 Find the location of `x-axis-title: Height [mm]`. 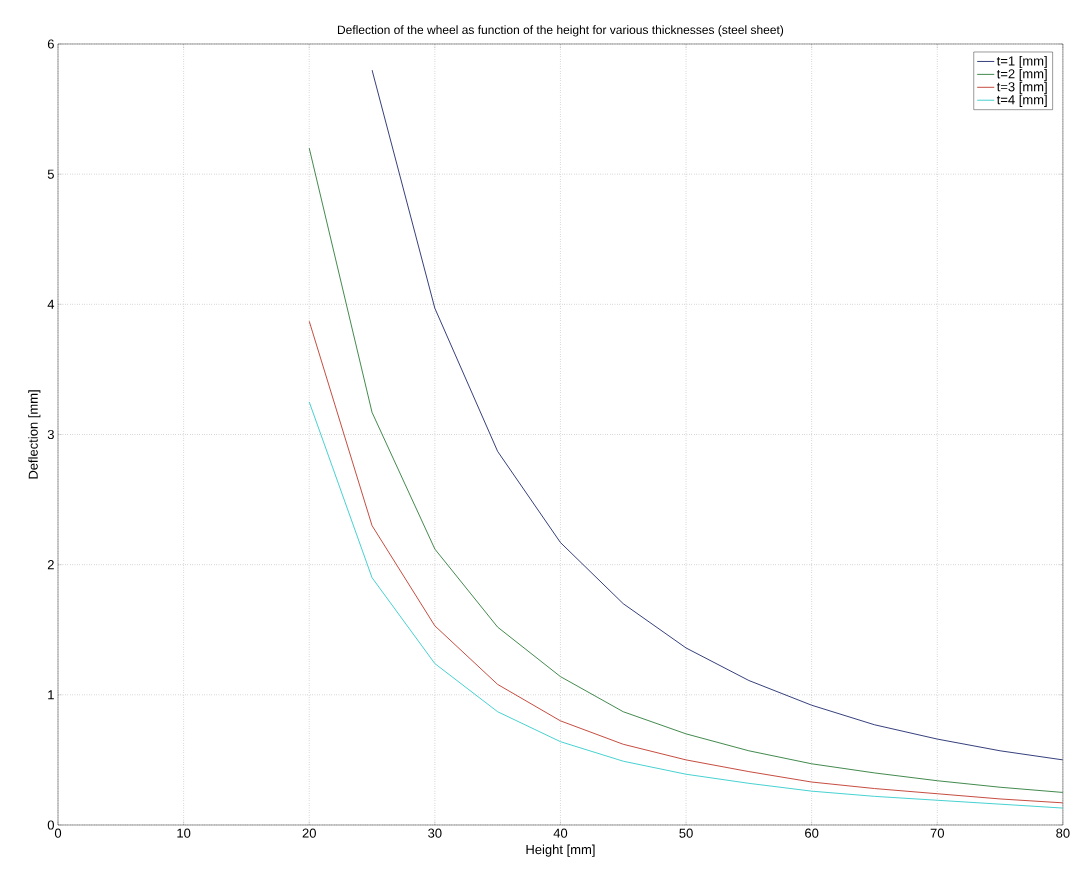

x-axis-title: Height [mm] is located at coordinates (560, 850).